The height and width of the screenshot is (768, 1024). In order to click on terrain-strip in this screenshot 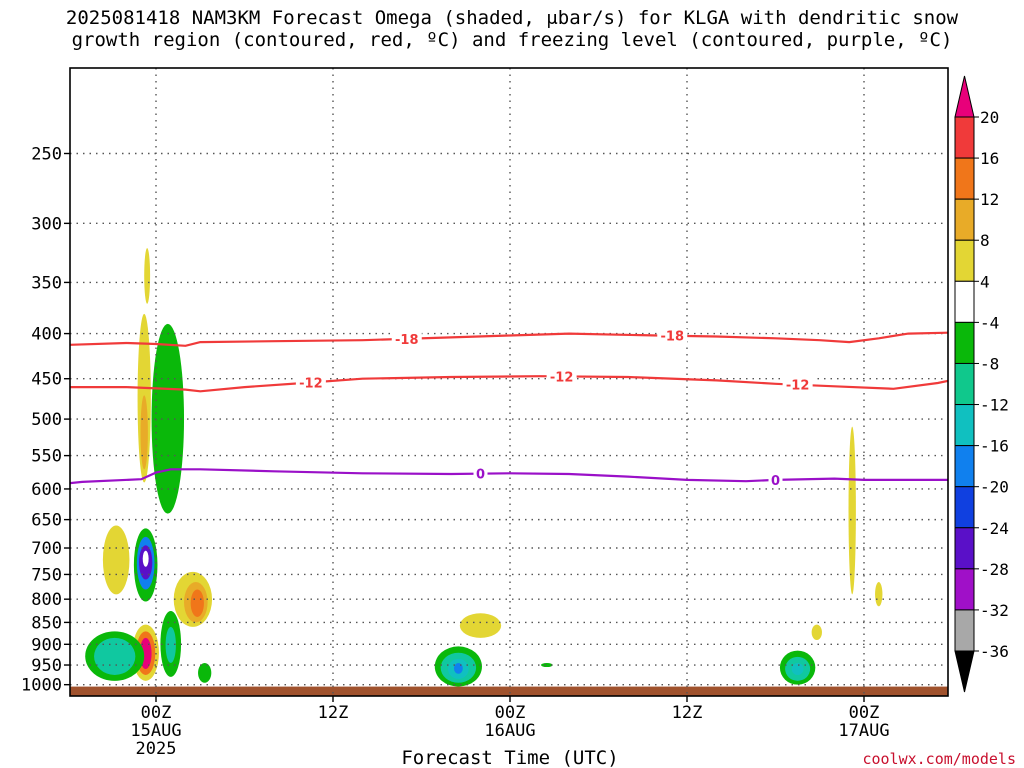, I will do `click(509, 691)`.